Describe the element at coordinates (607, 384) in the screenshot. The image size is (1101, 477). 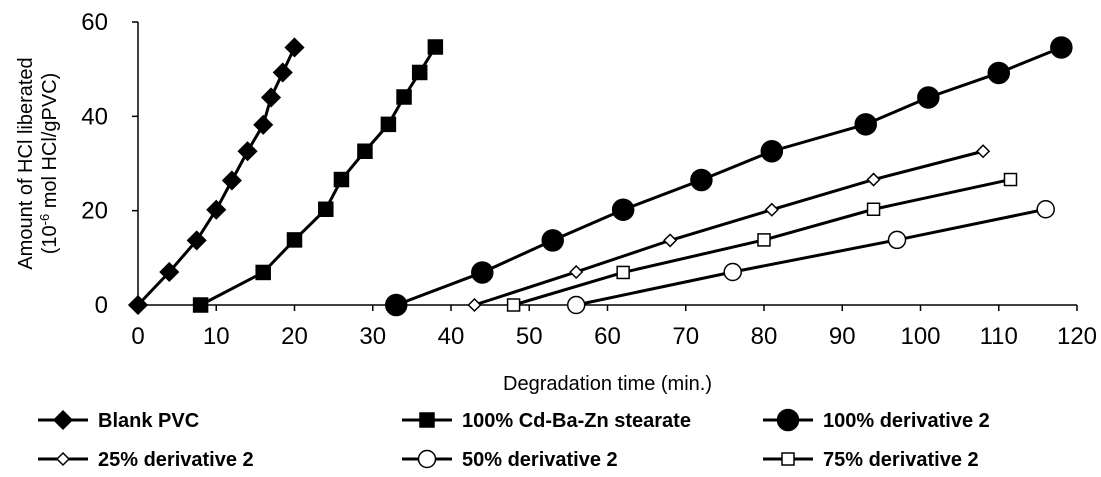
I see `x-axis-title: Degradation time (min.)` at that location.